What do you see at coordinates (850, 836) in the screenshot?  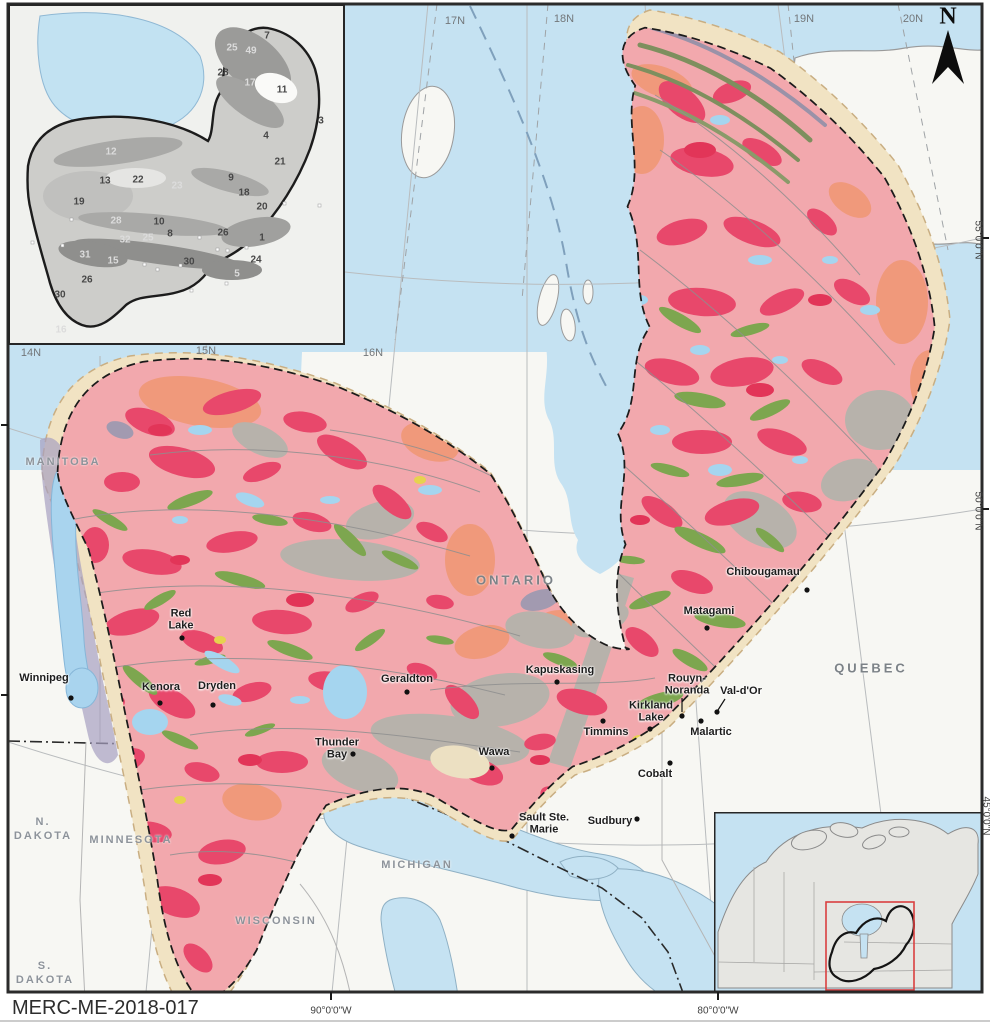 I see `arctic-islands` at bounding box center [850, 836].